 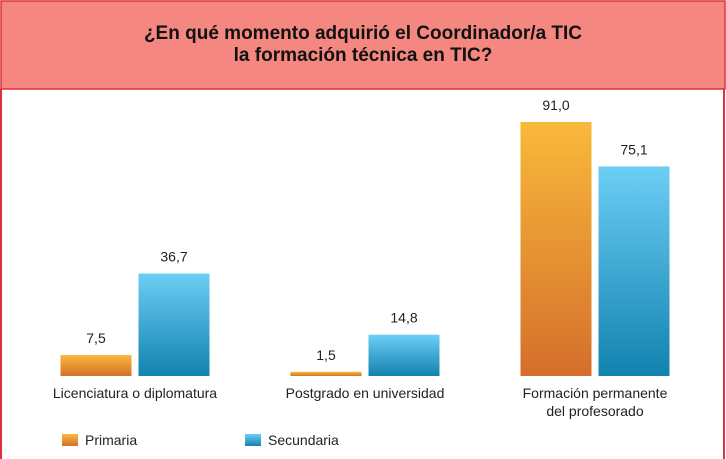 I want to click on value-label: 36,7, so click(x=173, y=257).